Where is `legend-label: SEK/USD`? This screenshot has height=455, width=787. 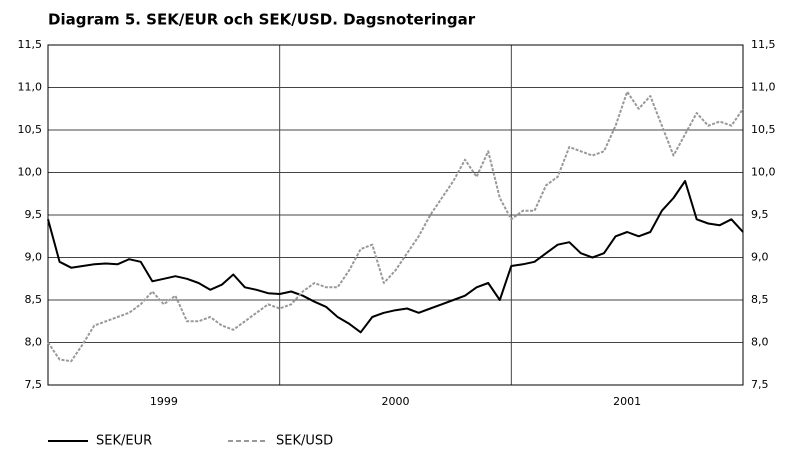
legend-label: SEK/USD is located at coordinates (304, 441).